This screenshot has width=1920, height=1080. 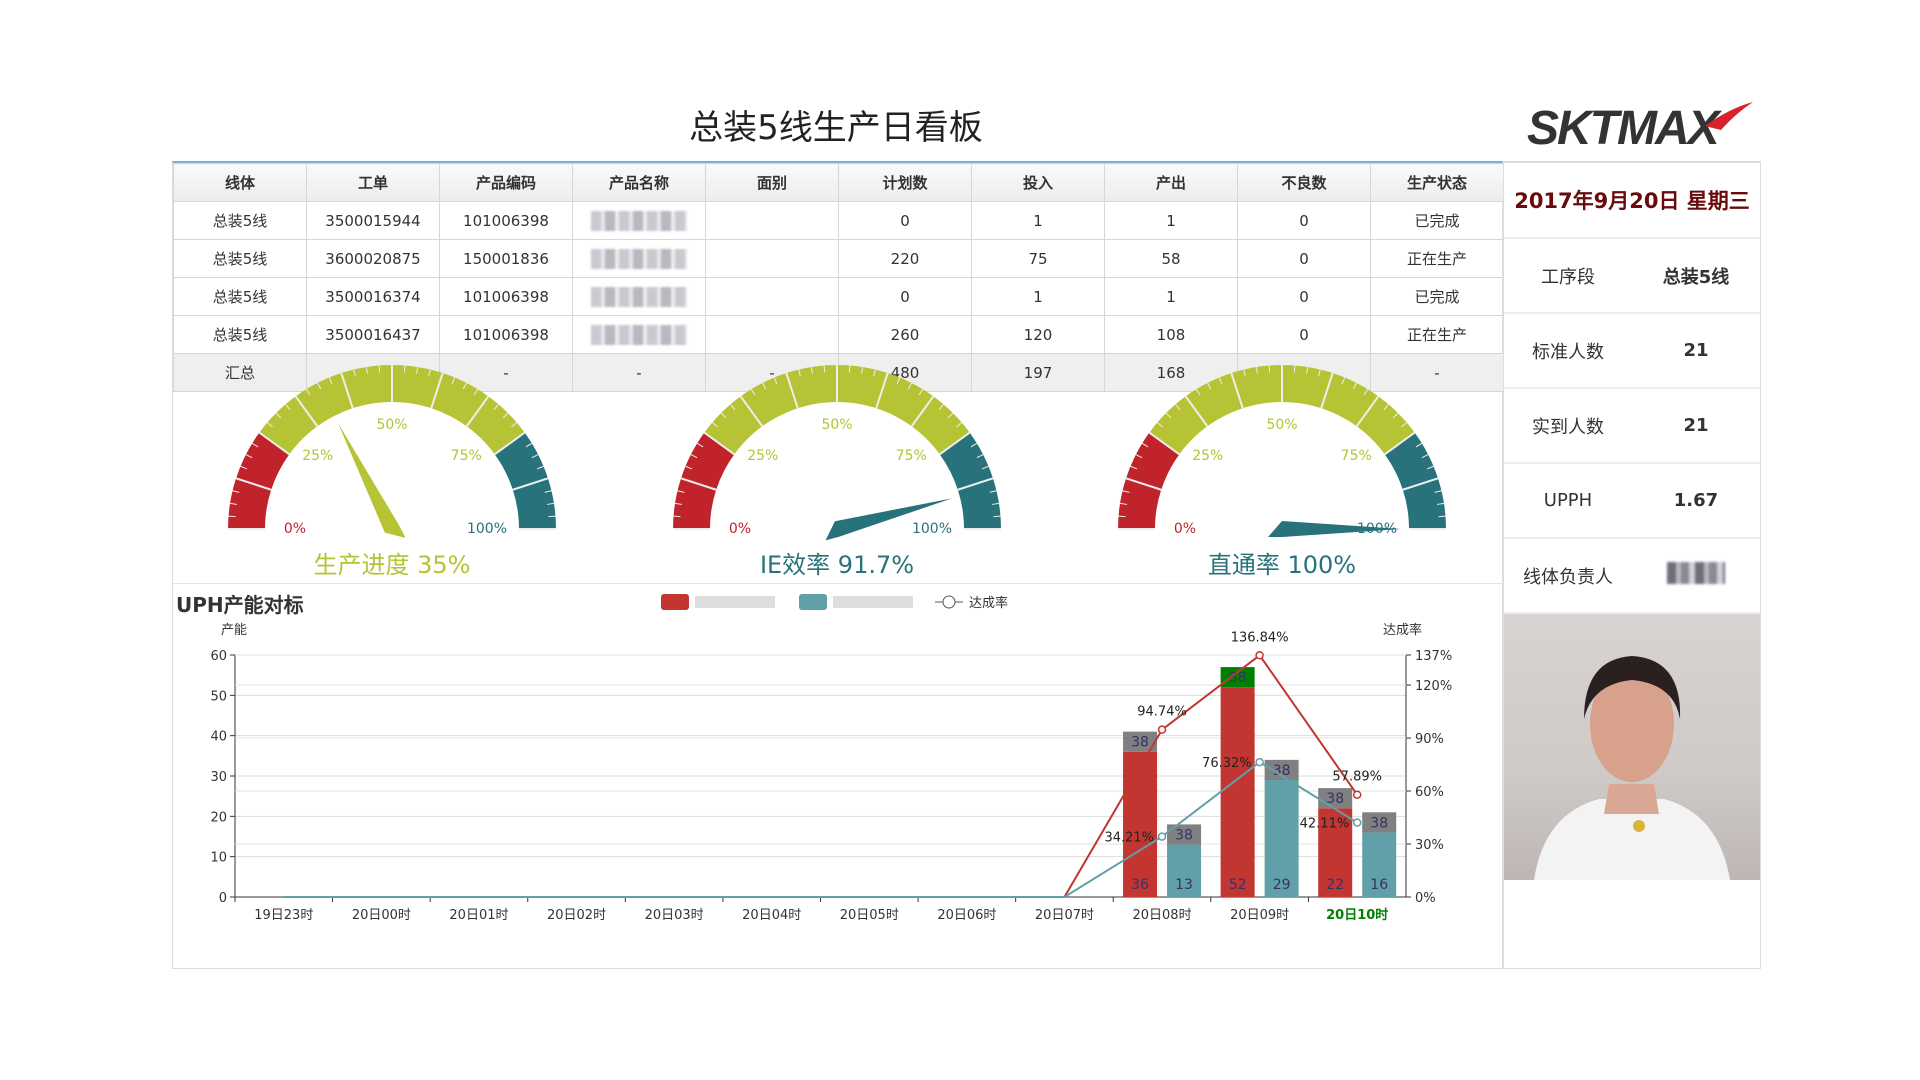 What do you see at coordinates (234, 630) in the screenshot?
I see `y-axis-label: 产能` at bounding box center [234, 630].